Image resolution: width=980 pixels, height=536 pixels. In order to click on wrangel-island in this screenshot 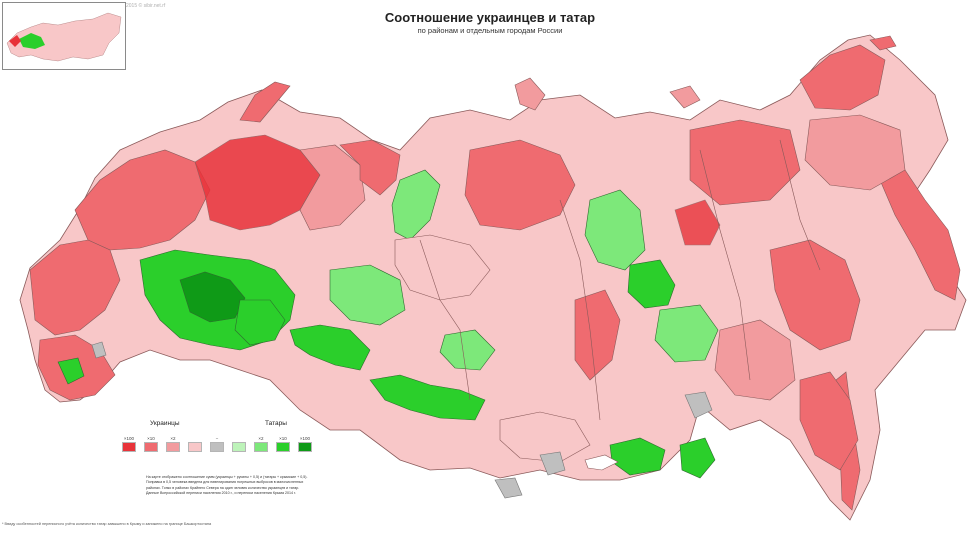, I will do `click(883, 43)`.